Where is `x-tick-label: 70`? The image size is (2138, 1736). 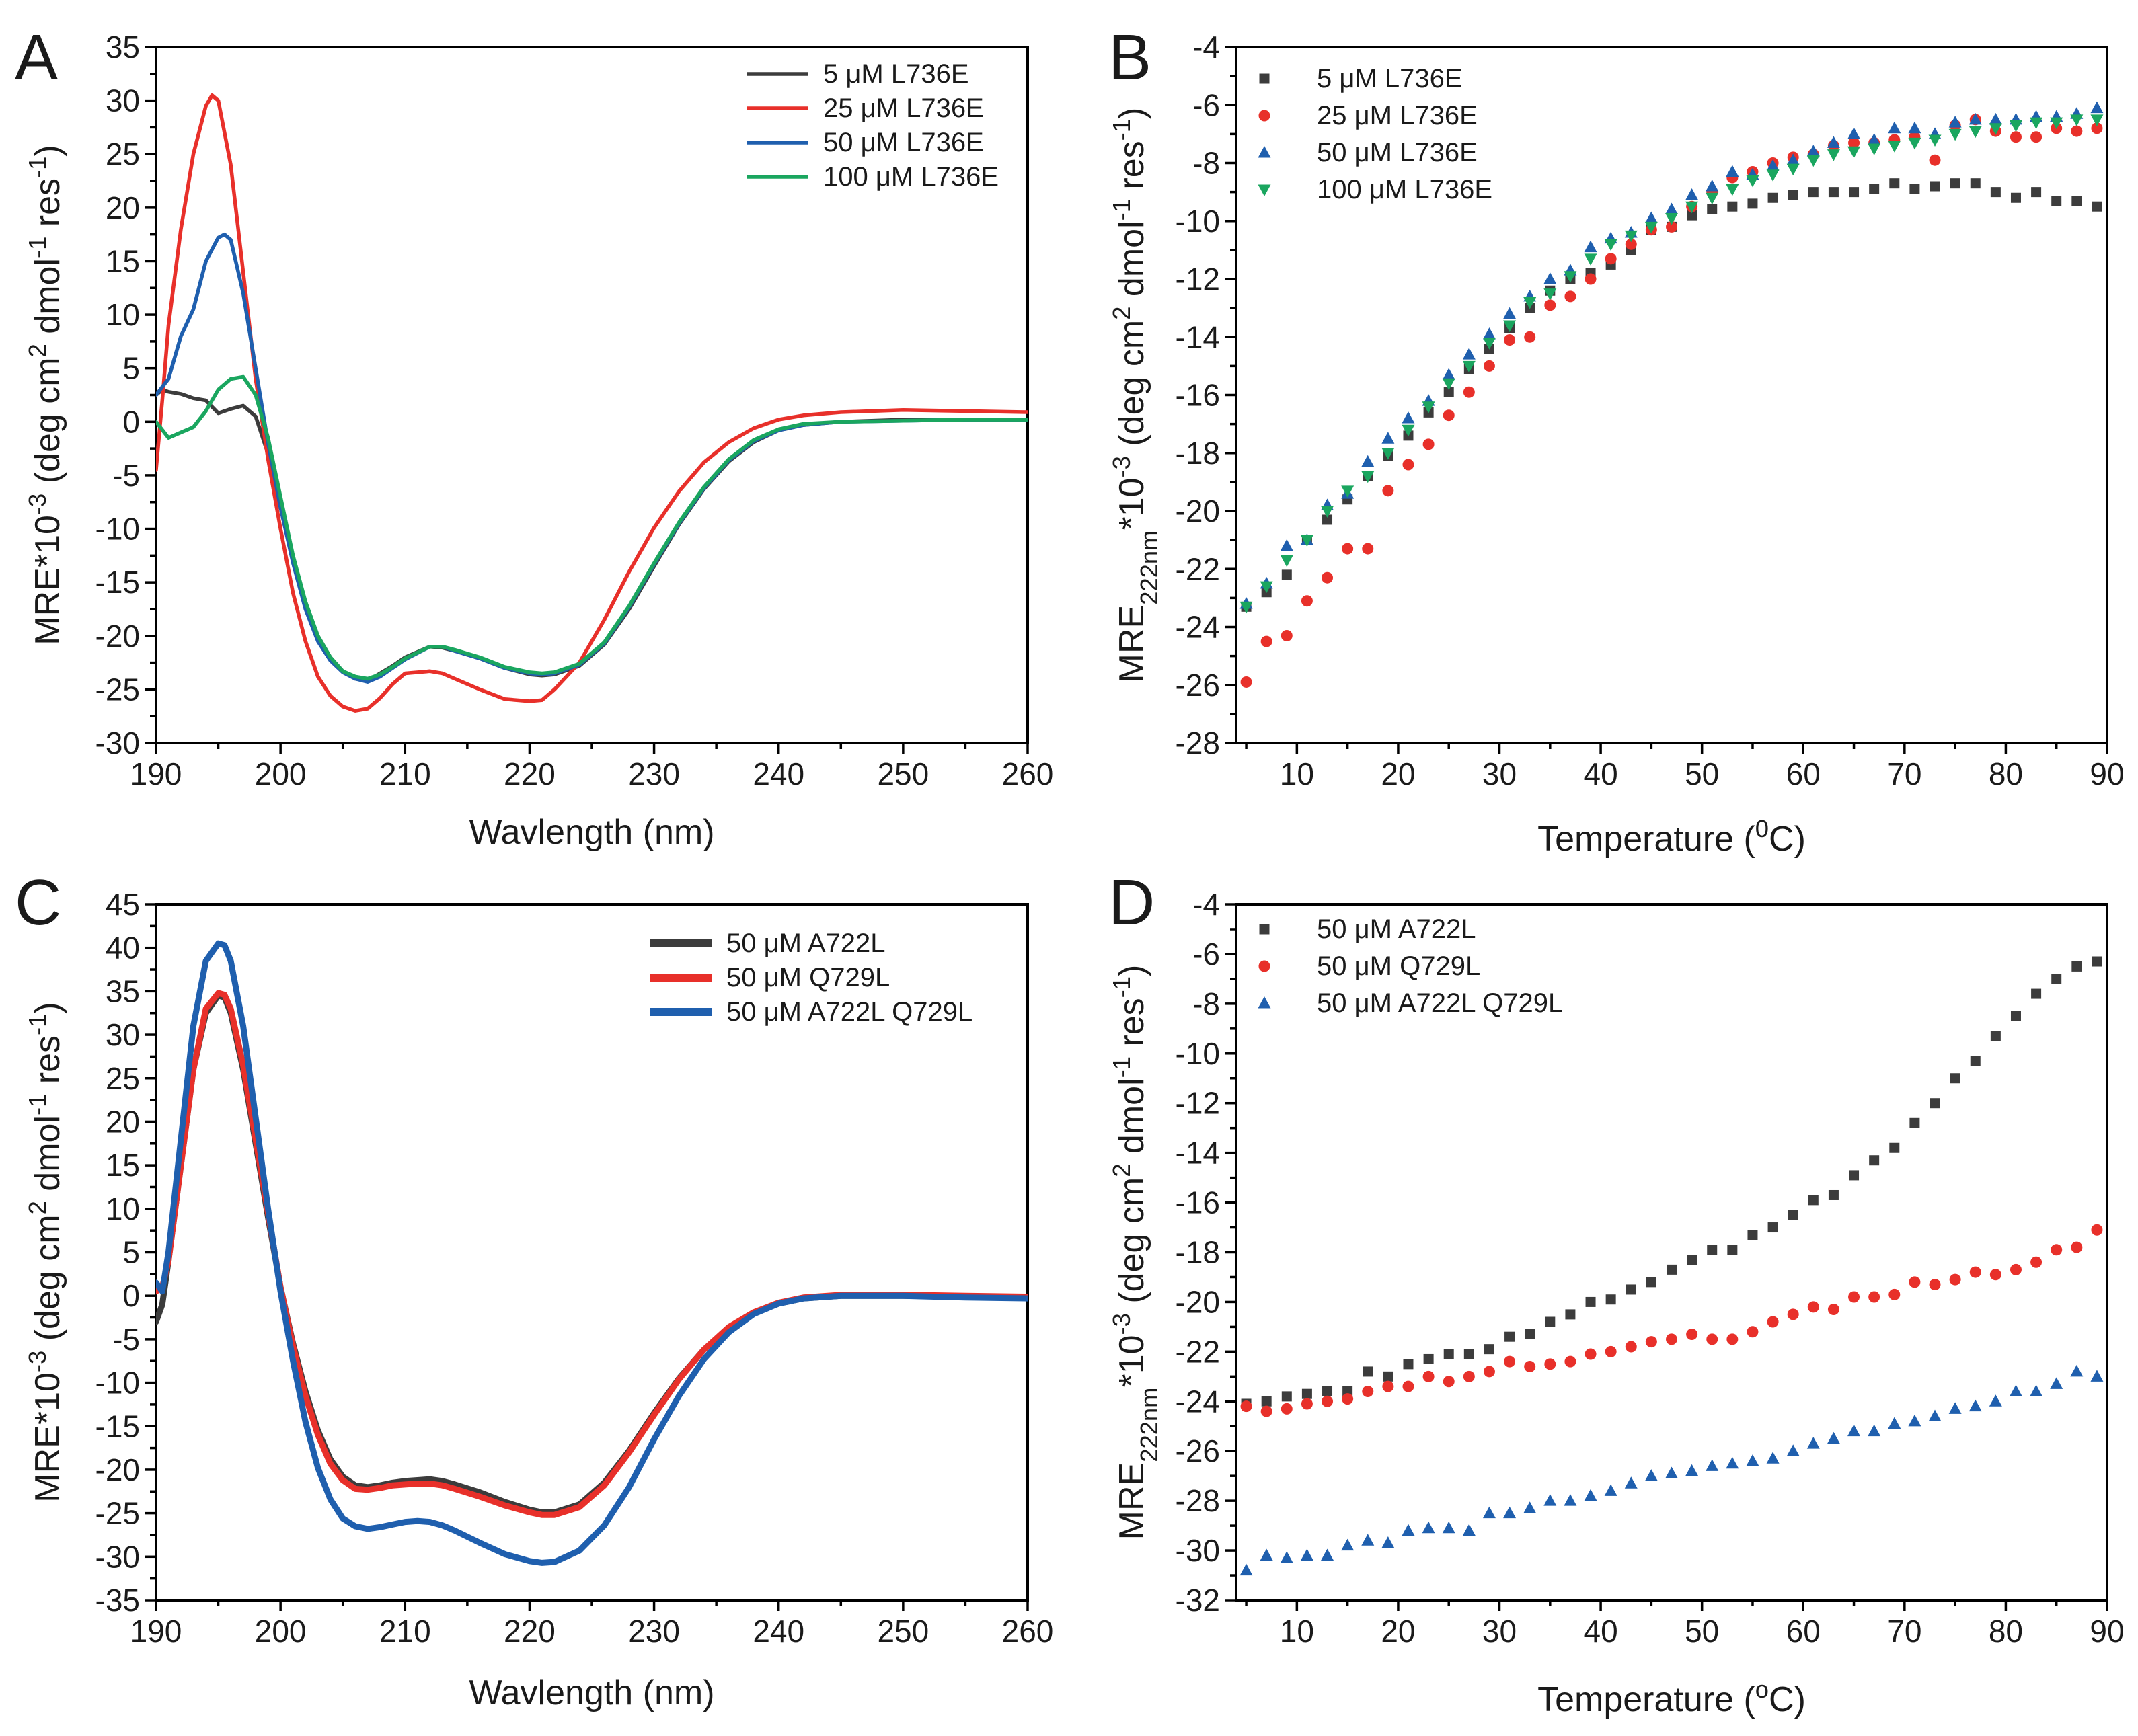
x-tick-label: 70 is located at coordinates (1904, 773).